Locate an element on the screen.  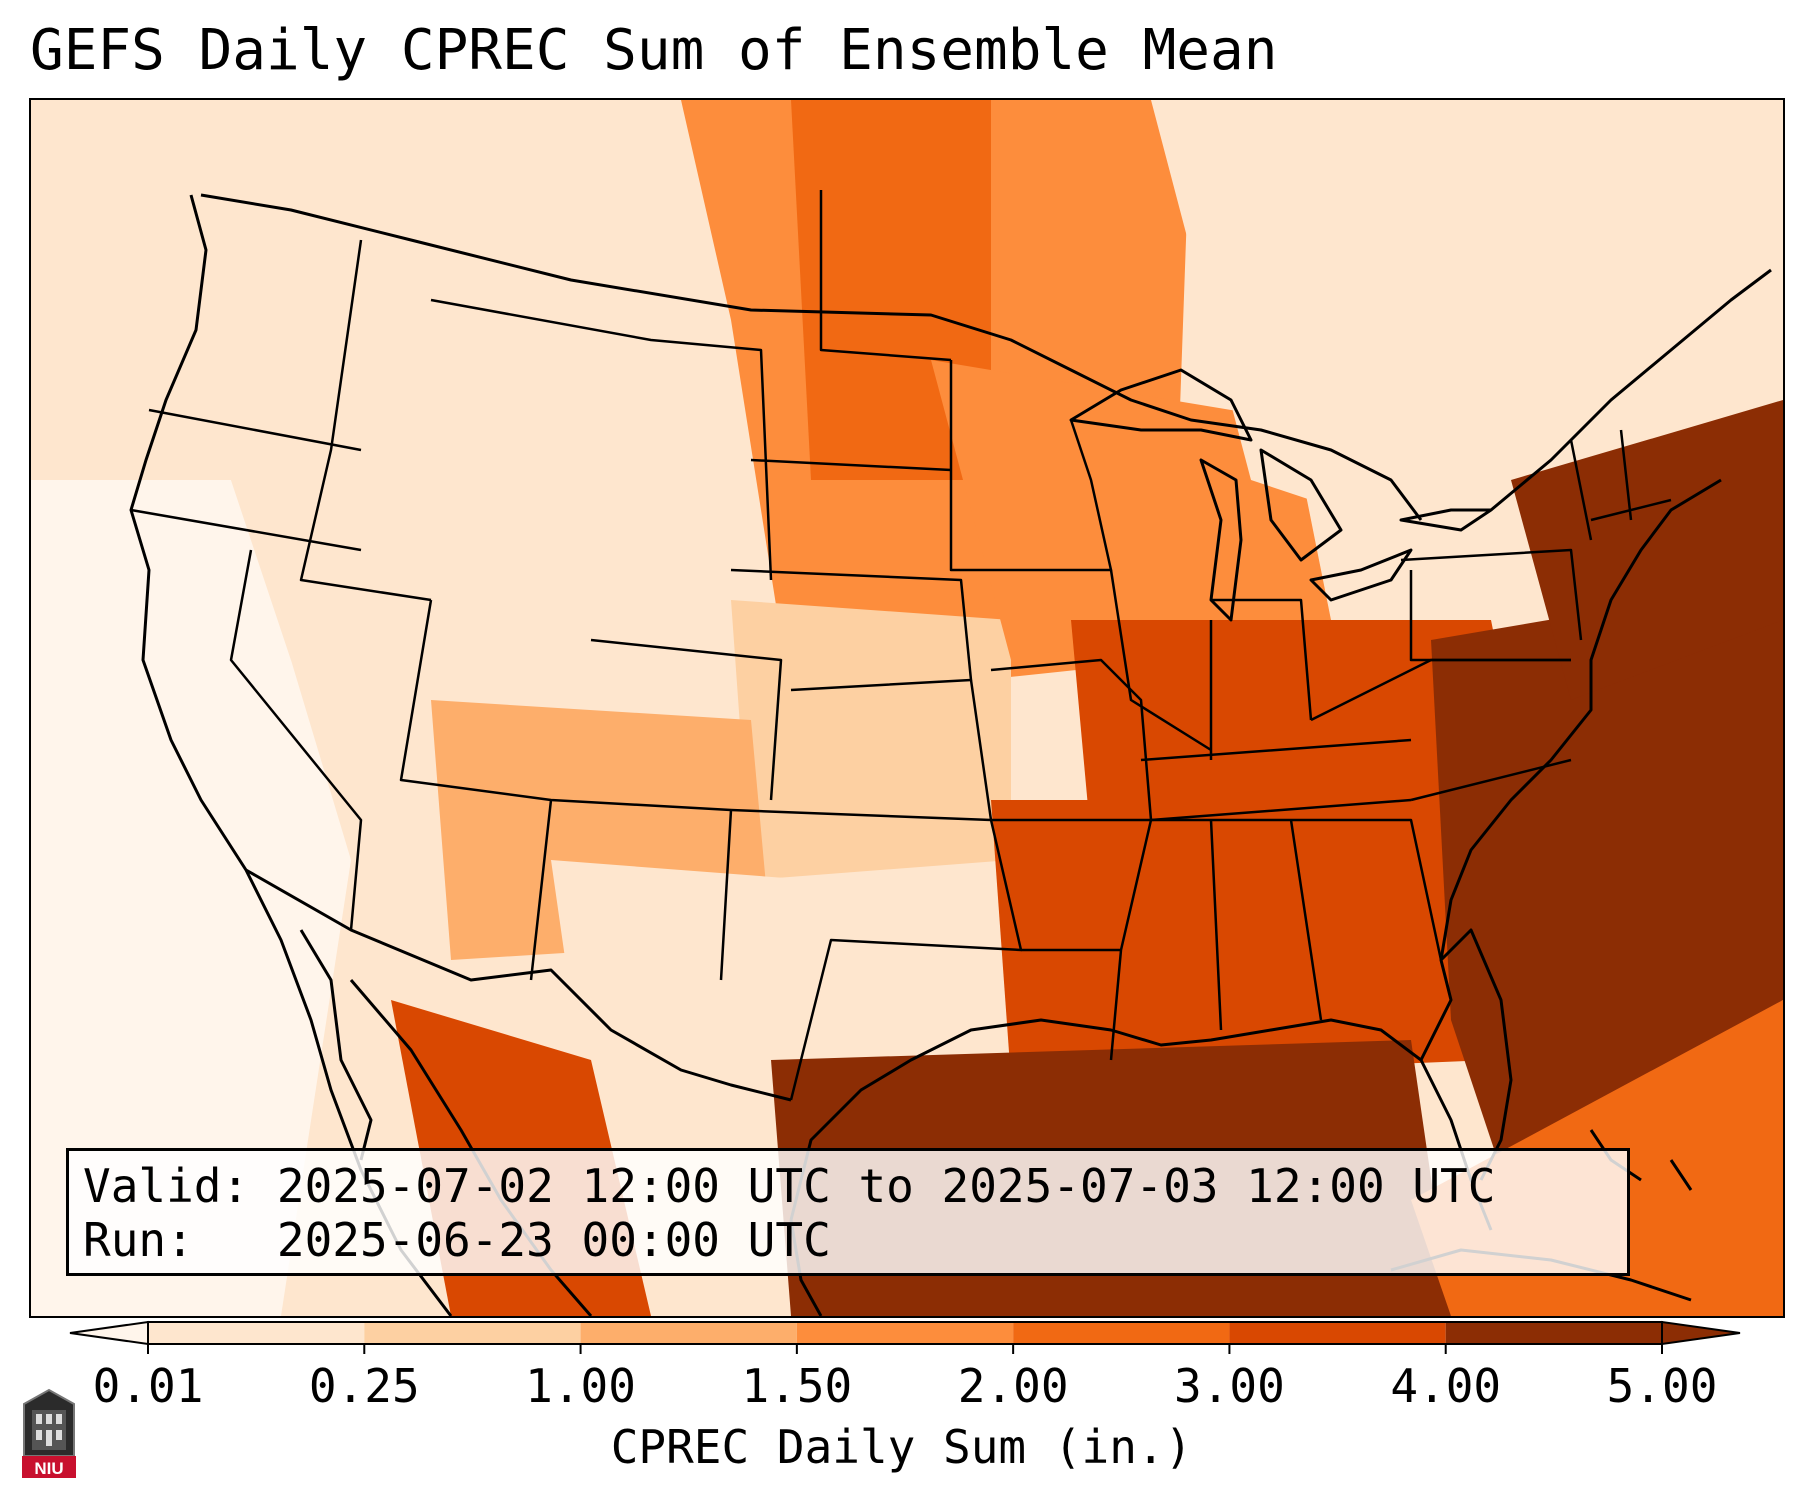
ne-ks-line is located at coordinates (851, 630).